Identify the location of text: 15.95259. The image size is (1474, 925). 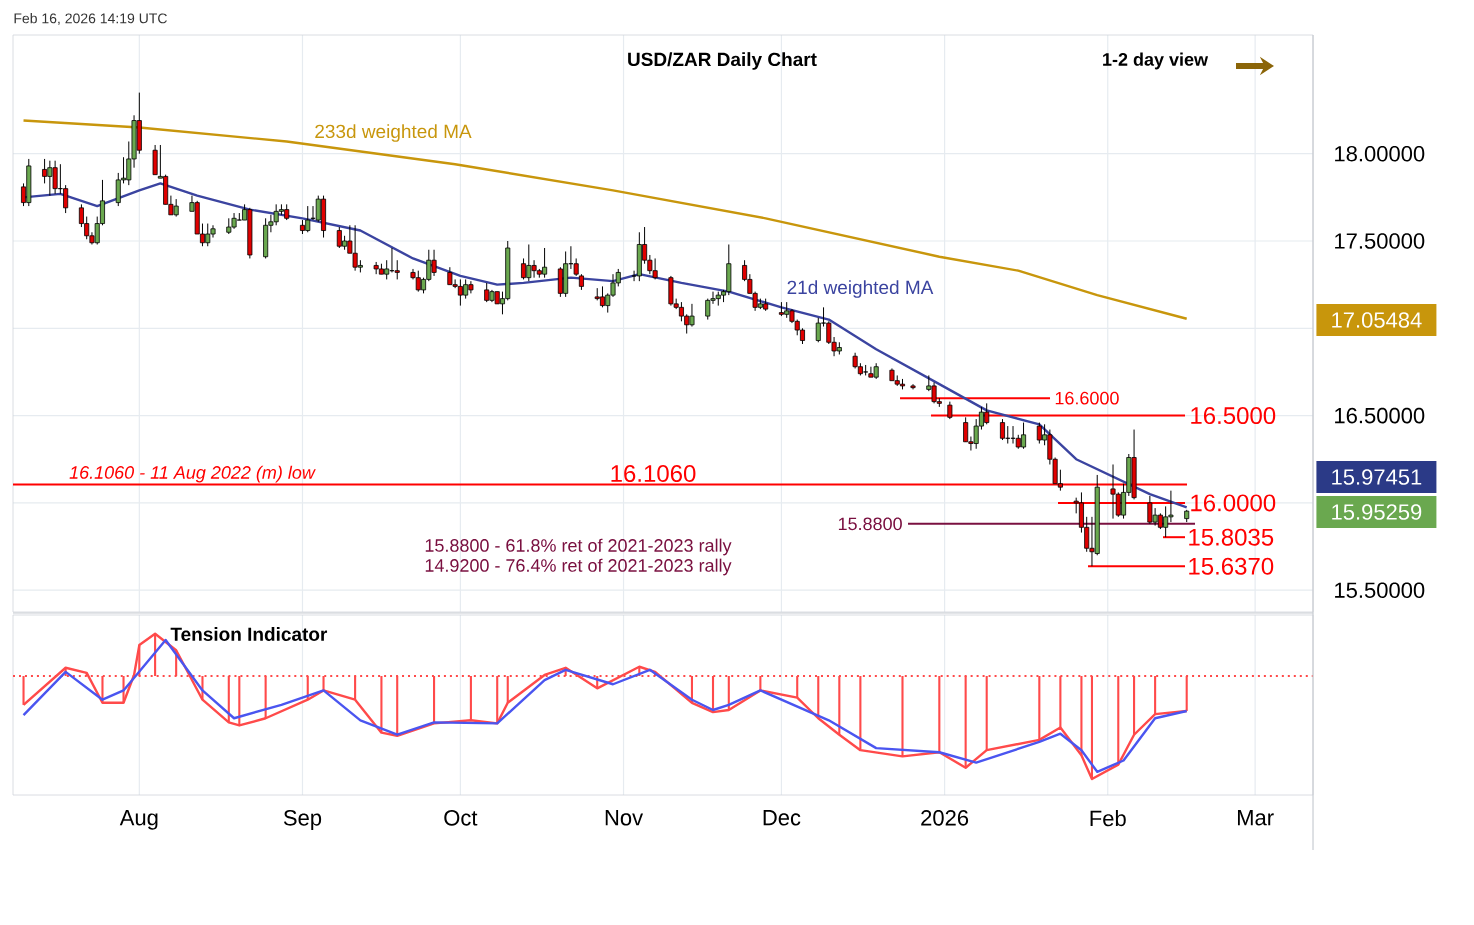
(1377, 512).